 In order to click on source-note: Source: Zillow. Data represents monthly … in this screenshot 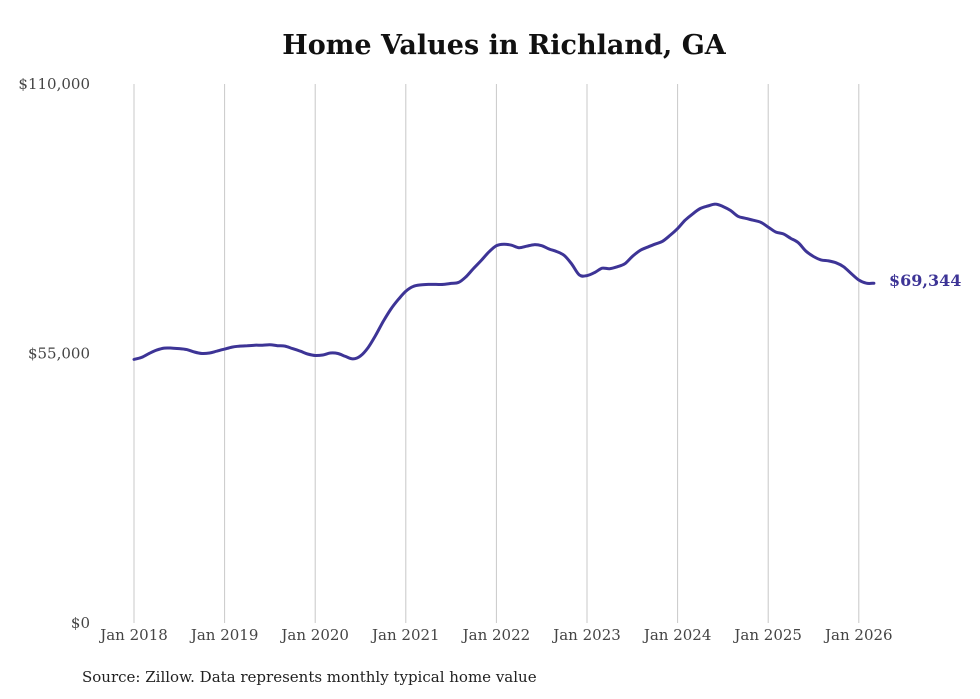, I will do `click(309, 677)`.